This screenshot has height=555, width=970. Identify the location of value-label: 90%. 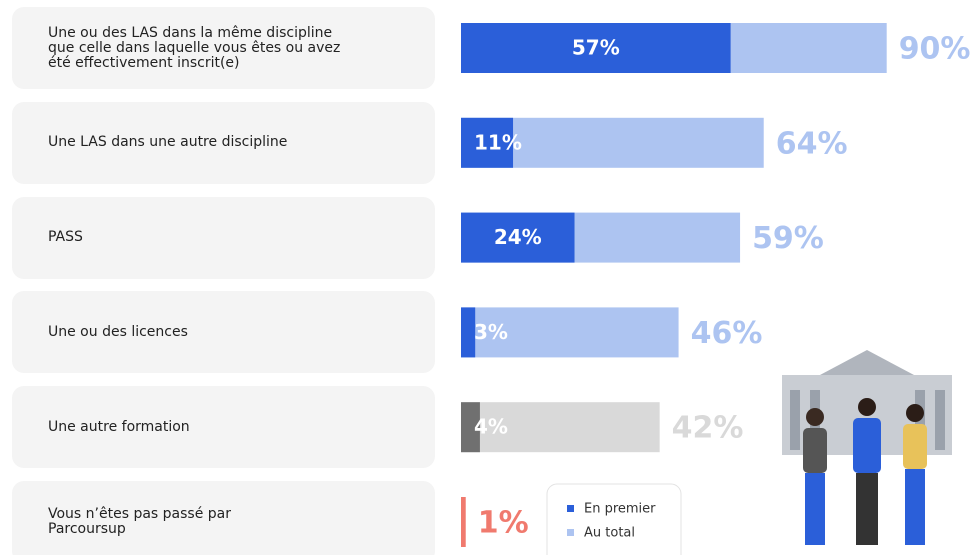
(934, 49).